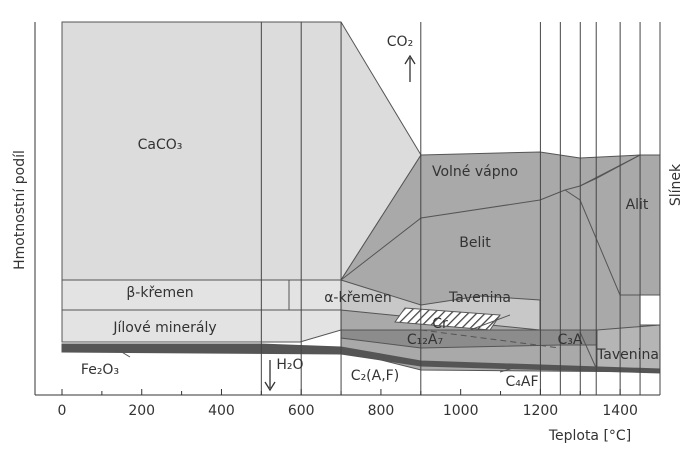 The image size is (690, 454). I want to click on x-tick-label: 0, so click(62, 411).